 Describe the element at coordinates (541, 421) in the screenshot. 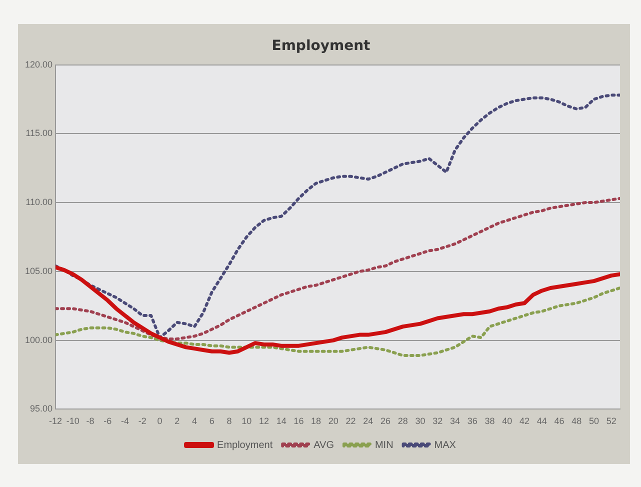

I see `x-tick-label: 44` at that location.